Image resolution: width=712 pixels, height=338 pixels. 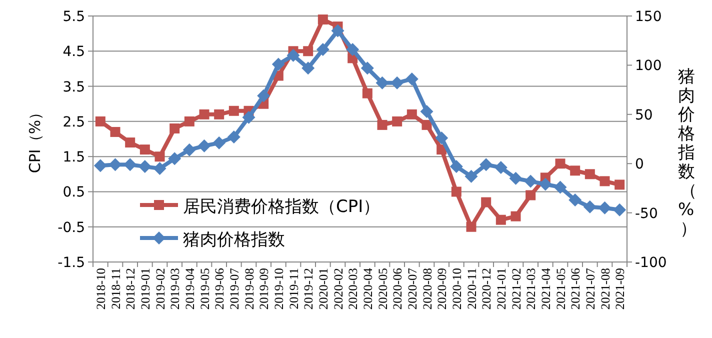 What do you see at coordinates (131, 289) in the screenshot?
I see `x-tick-label: 2018-12` at bounding box center [131, 289].